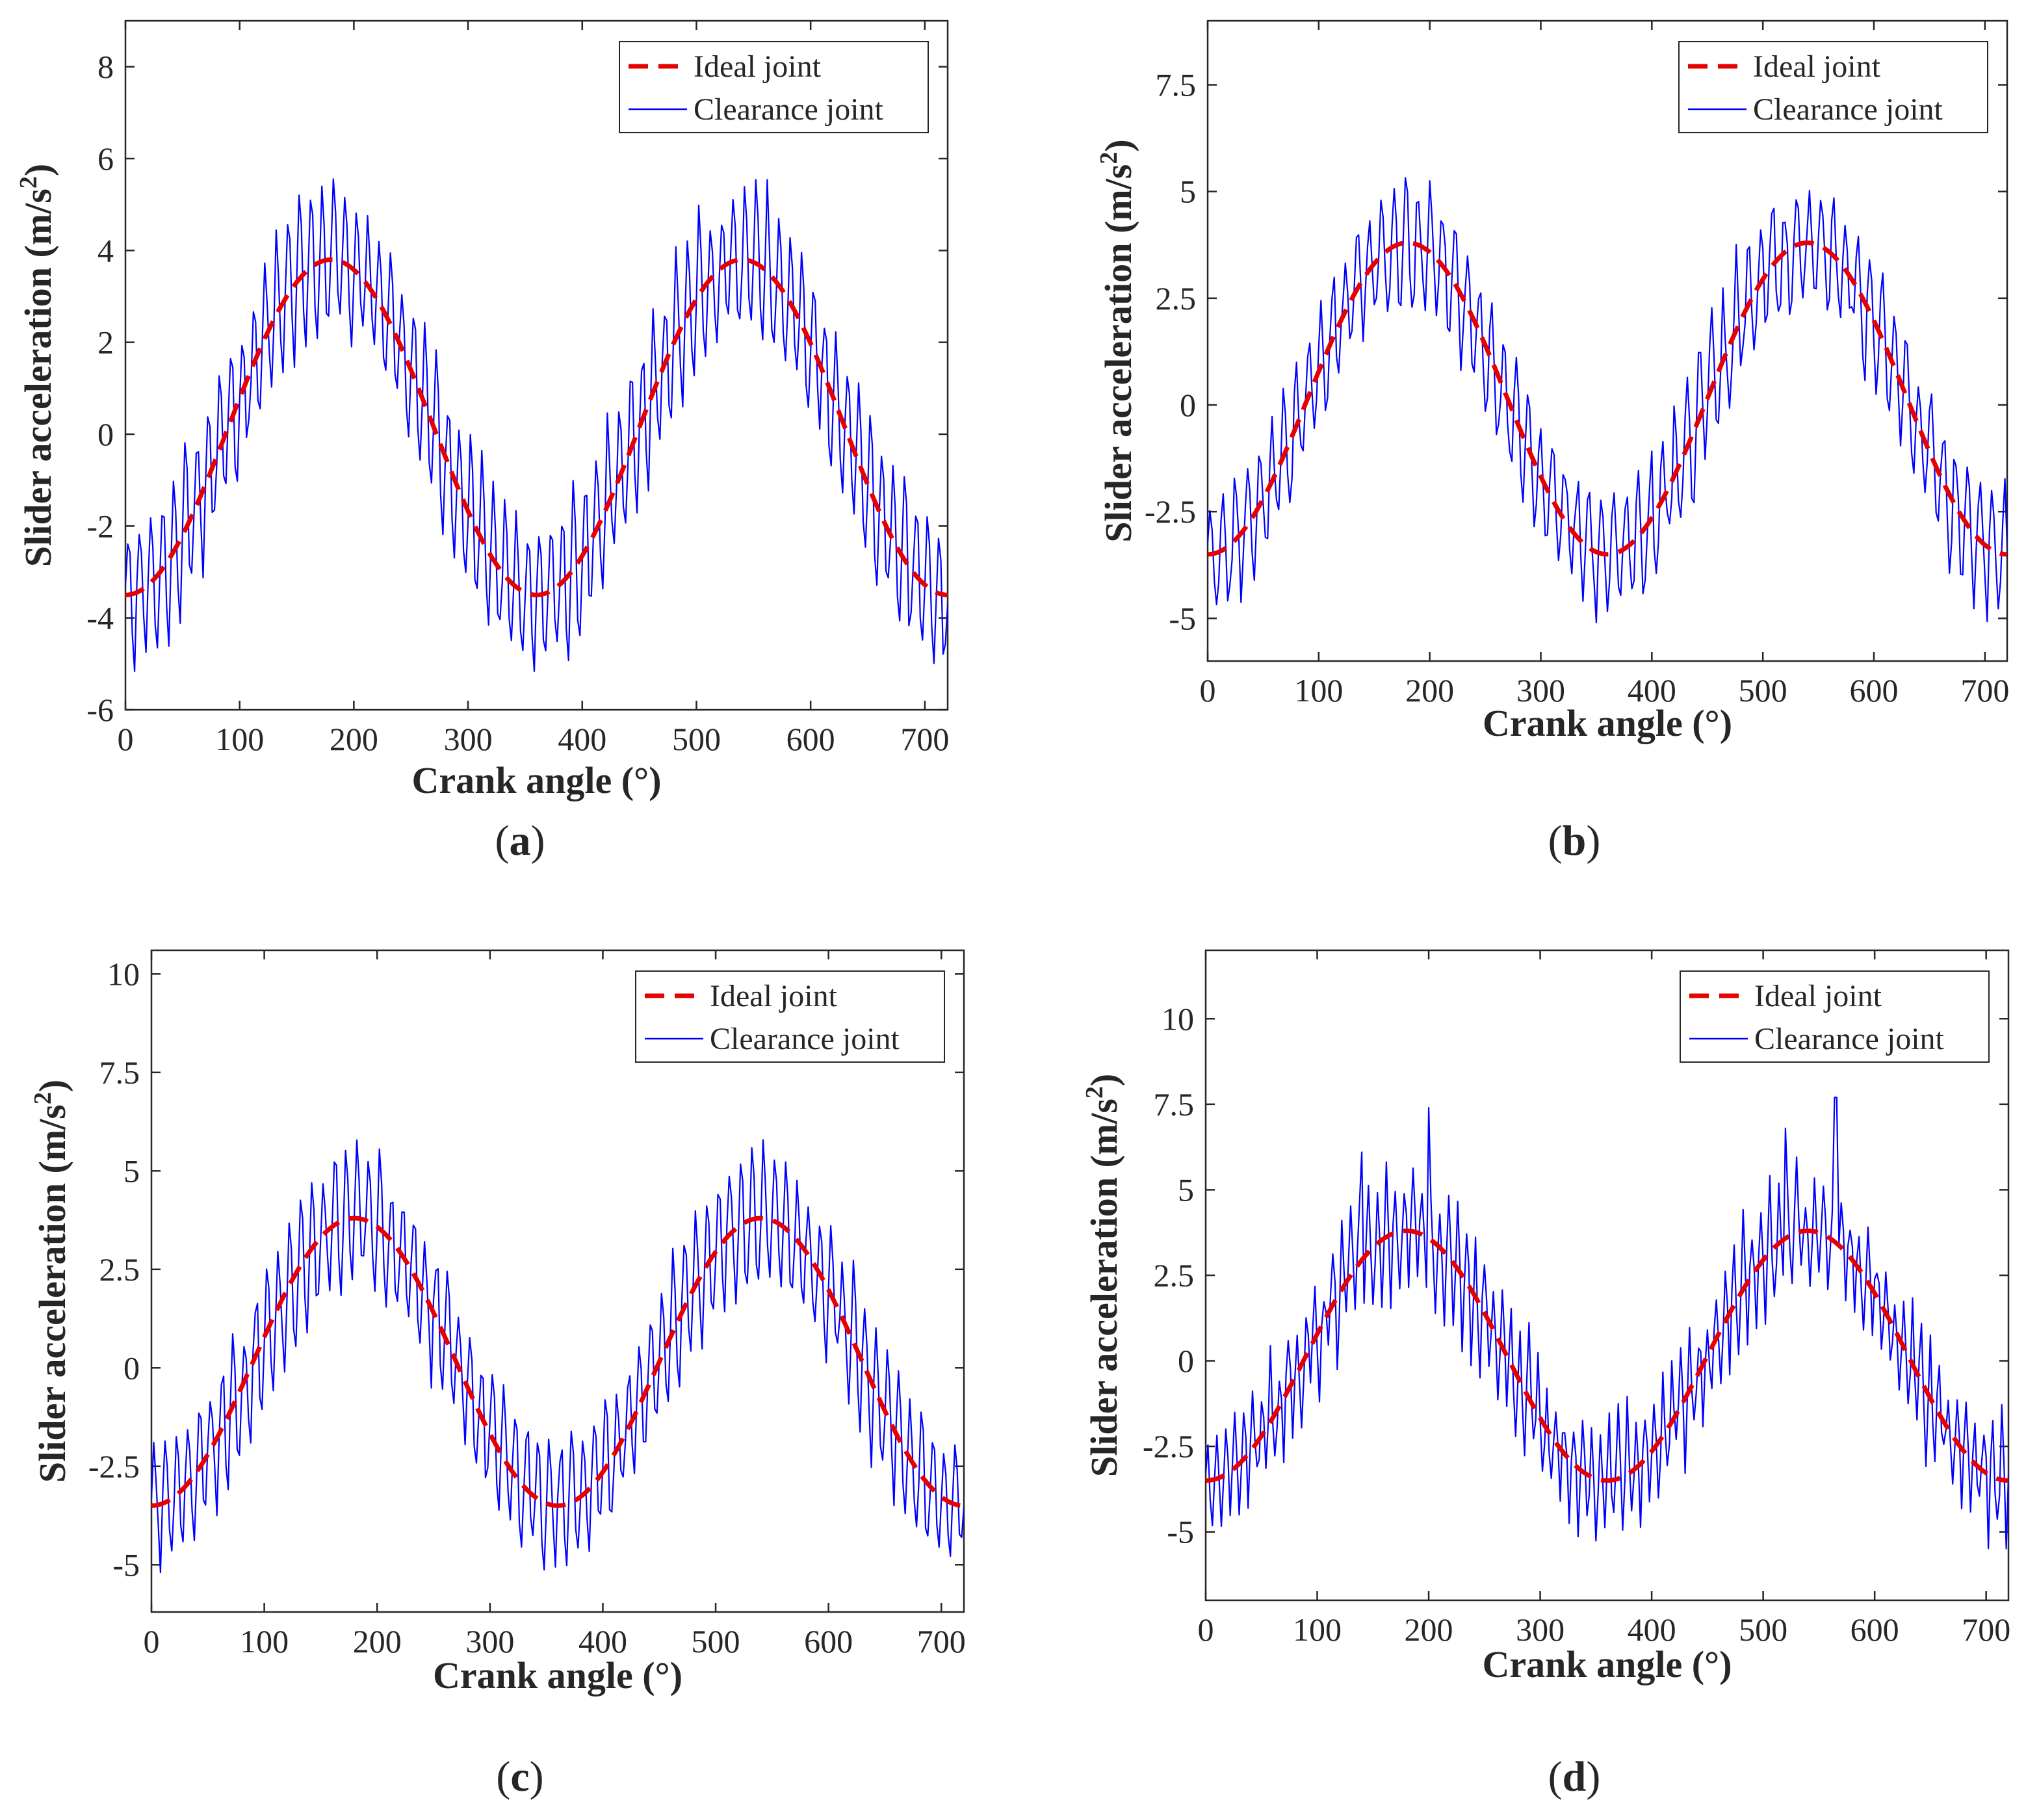 This screenshot has height=1820, width=2026. Describe the element at coordinates (378, 1641) in the screenshot. I see `x-tick-label: 200` at that location.